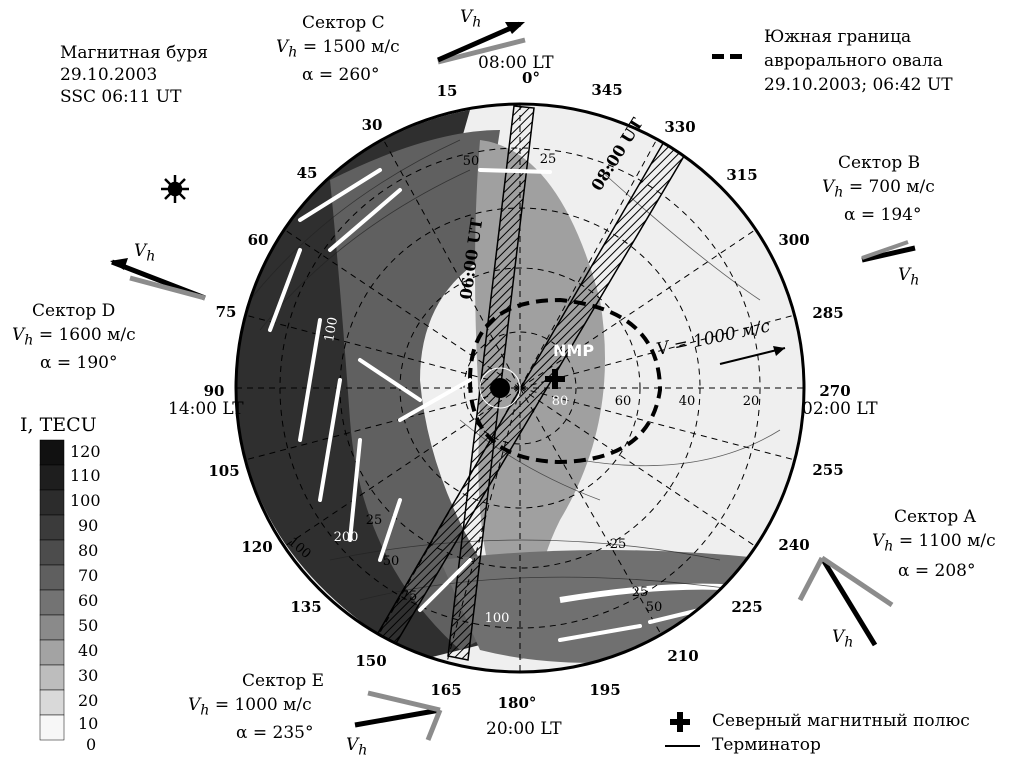 The width and height of the screenshot is (1019, 761). I want to click on azimuth-label: 240, so click(793, 545).